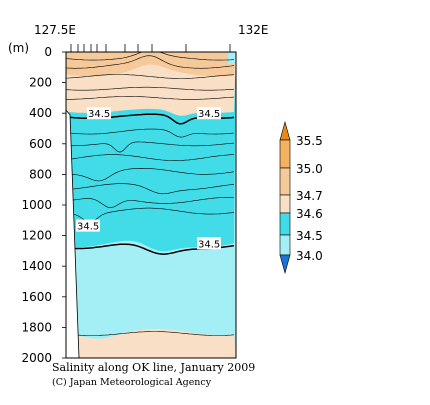 This screenshot has width=430, height=405. I want to click on colorbar-top-arrow, so click(285, 130).